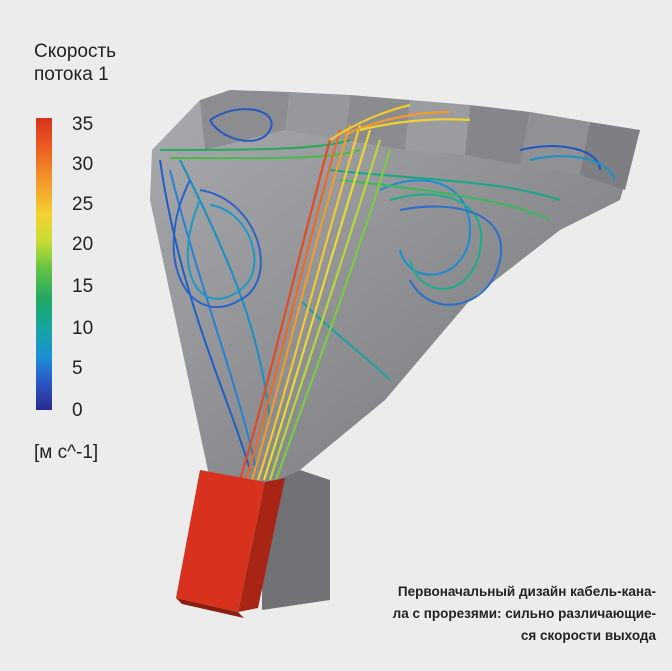  Describe the element at coordinates (526, 591) in the screenshot. I see `caption-line: Первоначальный дизайн кабель-кана-` at that location.